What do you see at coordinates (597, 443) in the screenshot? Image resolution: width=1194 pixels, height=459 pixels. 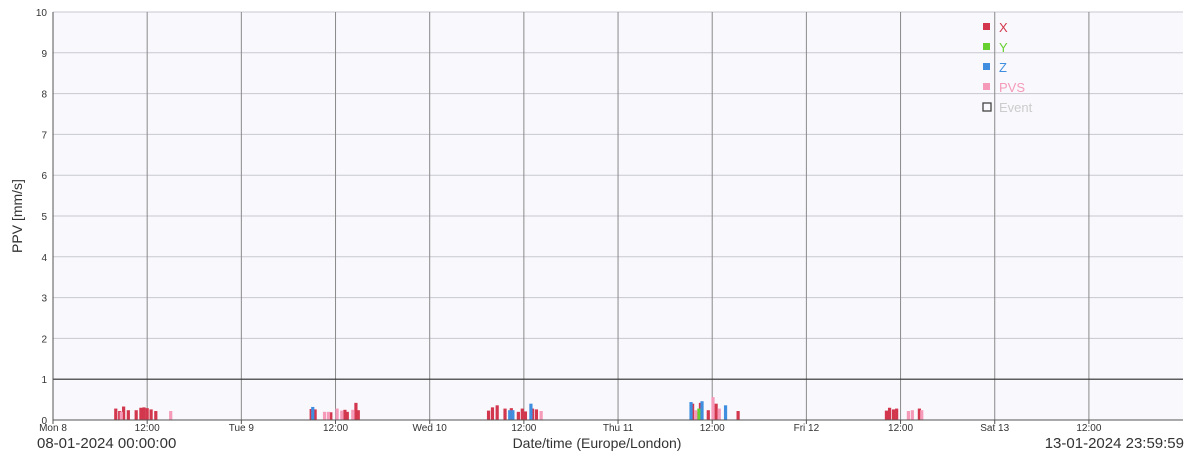 I see `x-axis-title: Date/time (Europe/London)` at bounding box center [597, 443].